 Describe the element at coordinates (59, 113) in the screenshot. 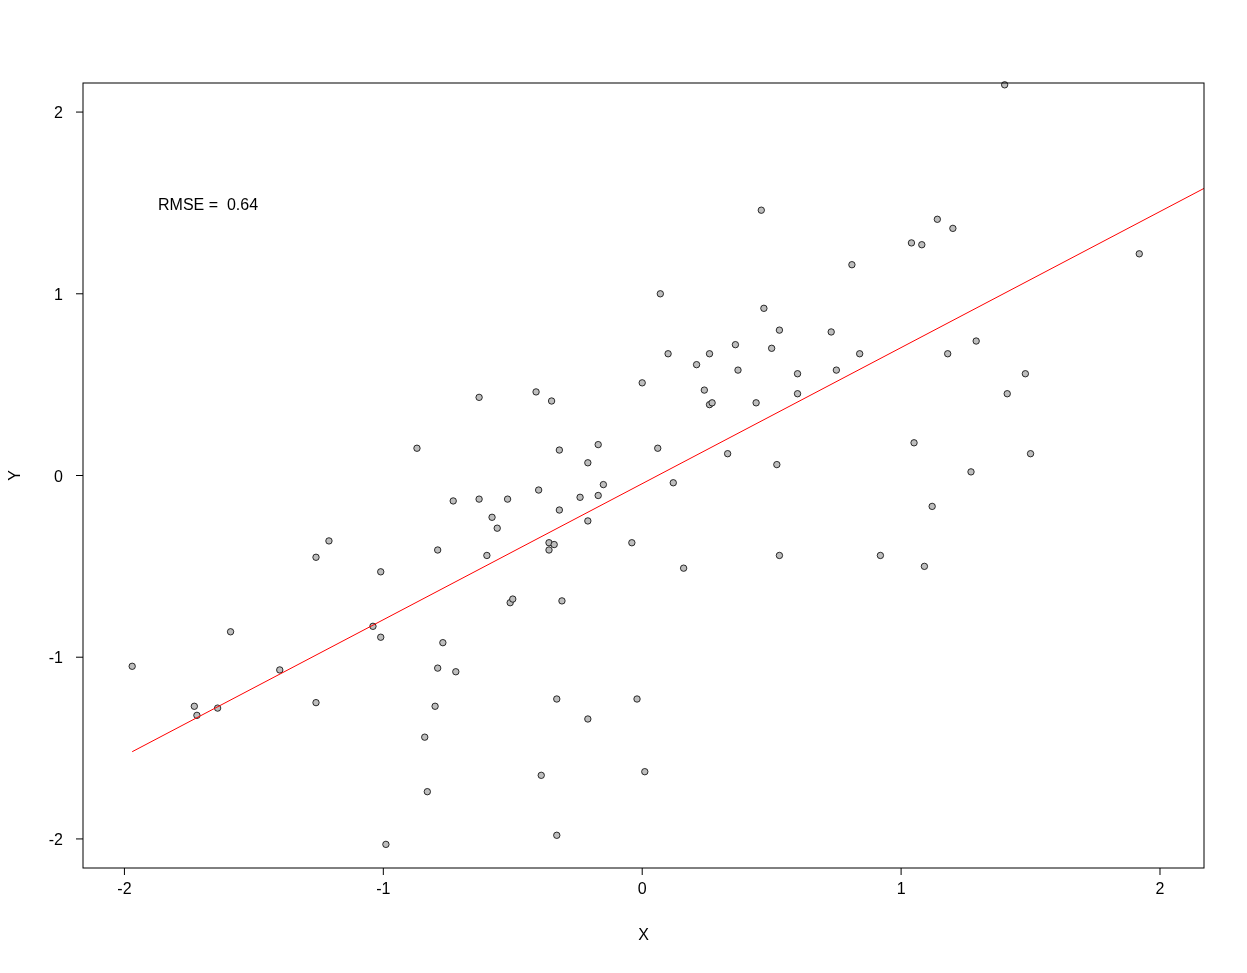

I see `y-tick-label: 2` at that location.